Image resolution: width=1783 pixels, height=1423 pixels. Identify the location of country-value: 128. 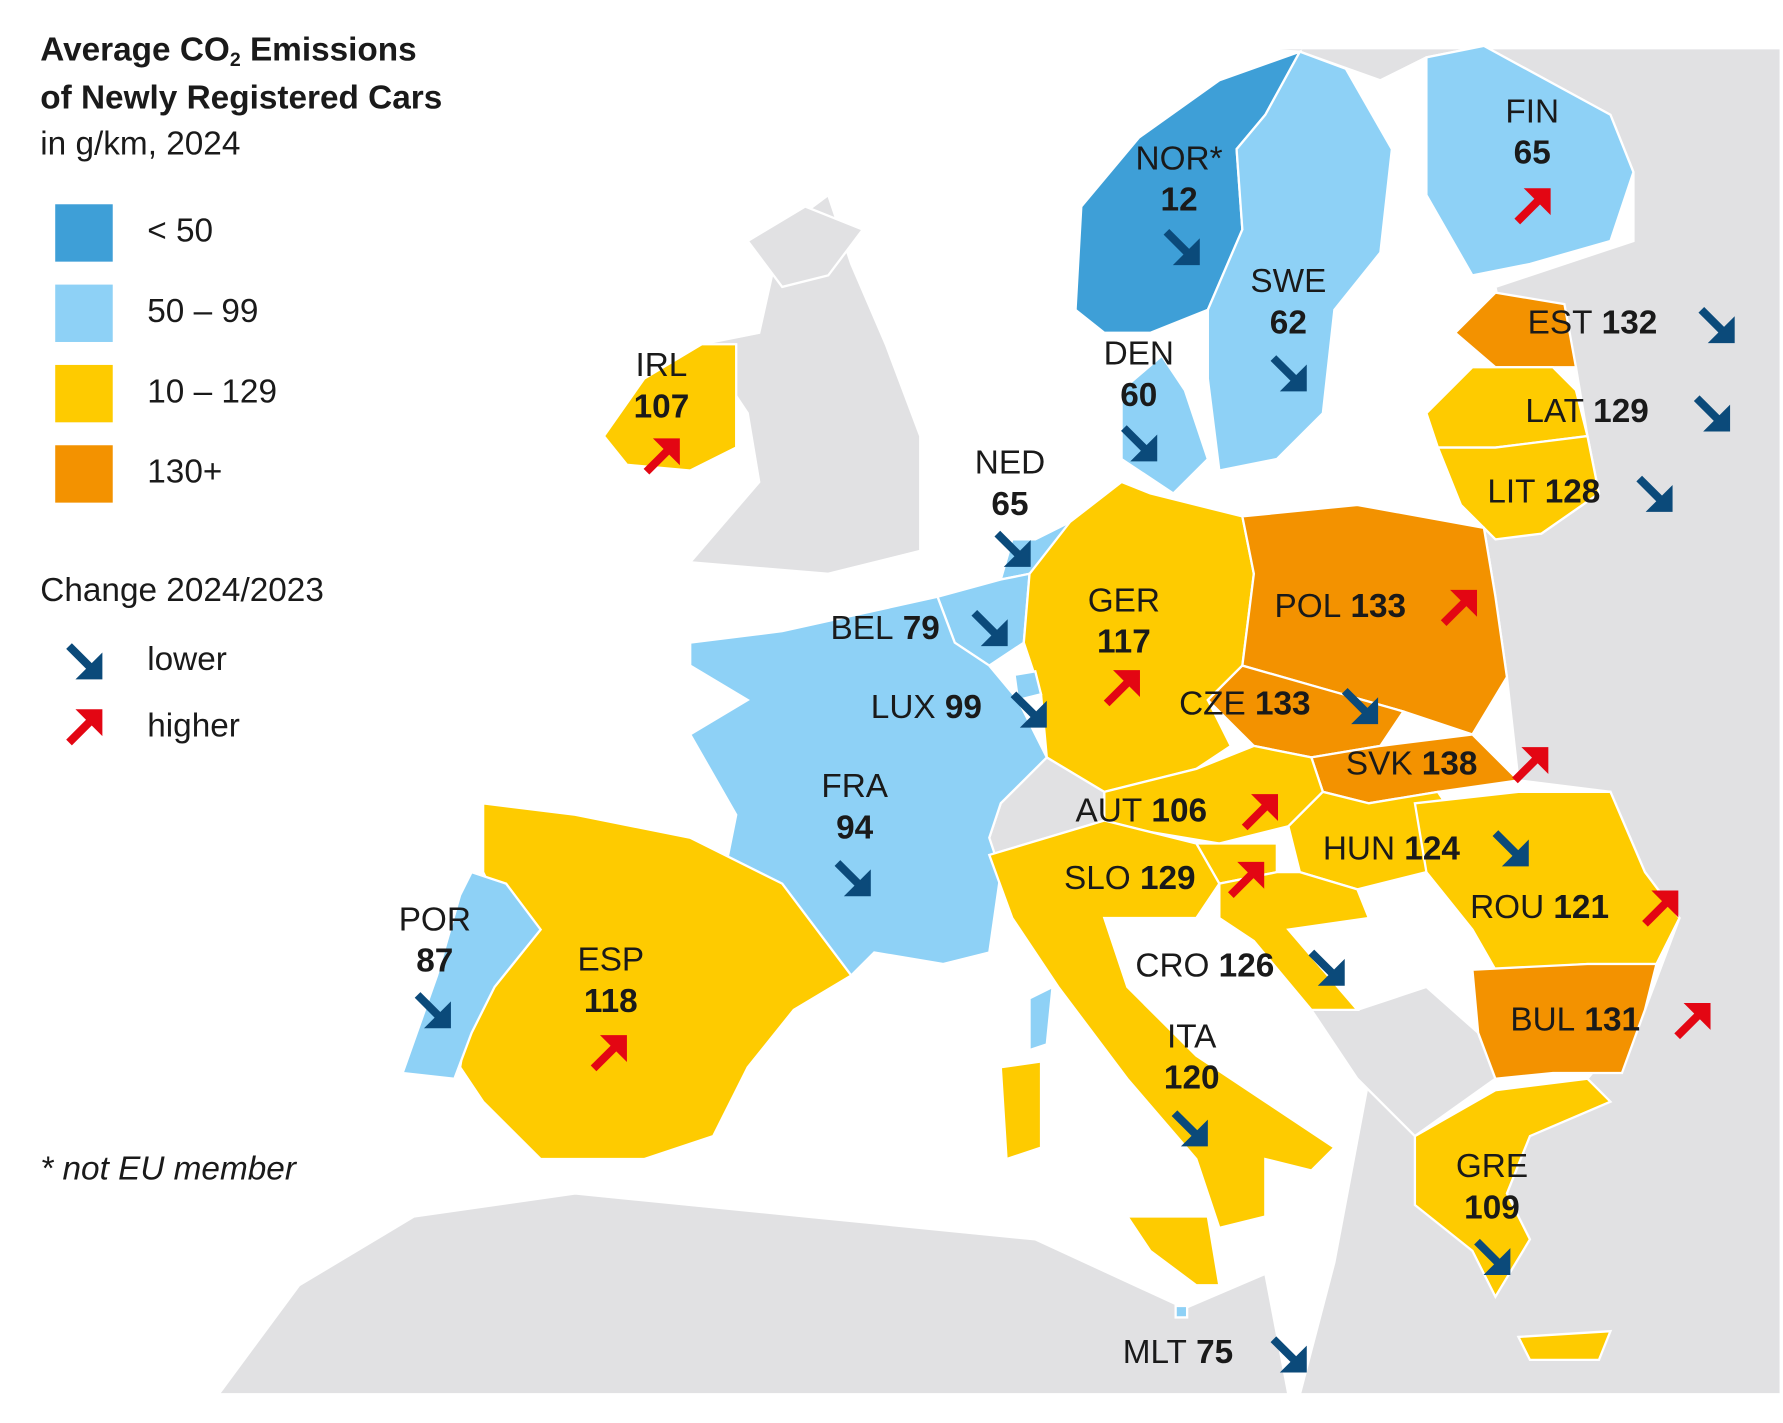
(1573, 491).